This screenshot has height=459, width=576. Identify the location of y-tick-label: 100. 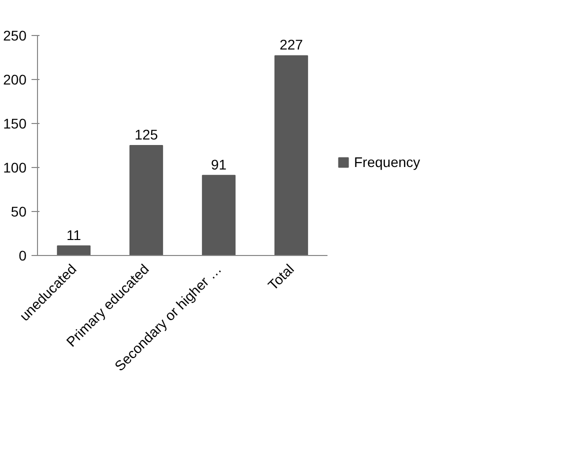
(15, 168).